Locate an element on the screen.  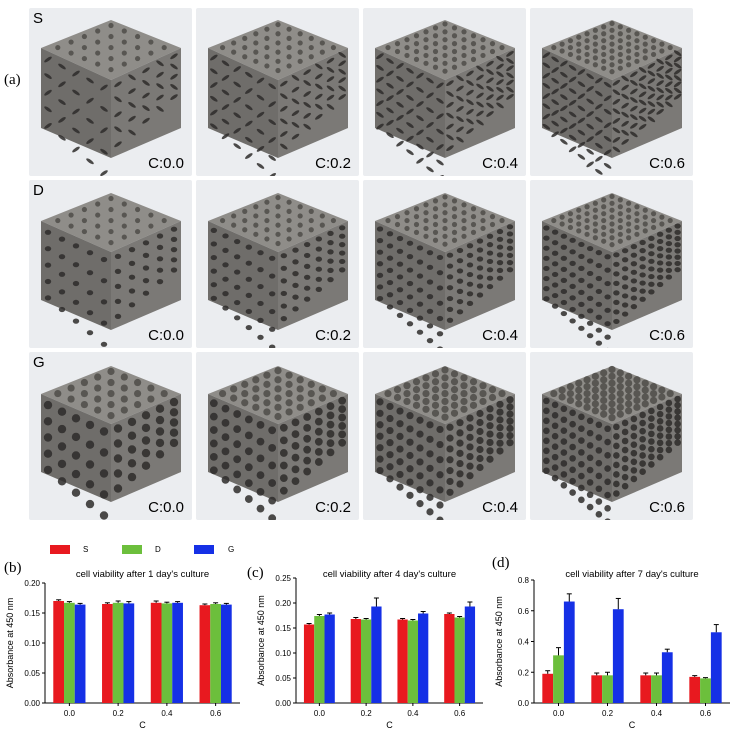
y-tick-label: 0.0 is located at coordinates (524, 703).